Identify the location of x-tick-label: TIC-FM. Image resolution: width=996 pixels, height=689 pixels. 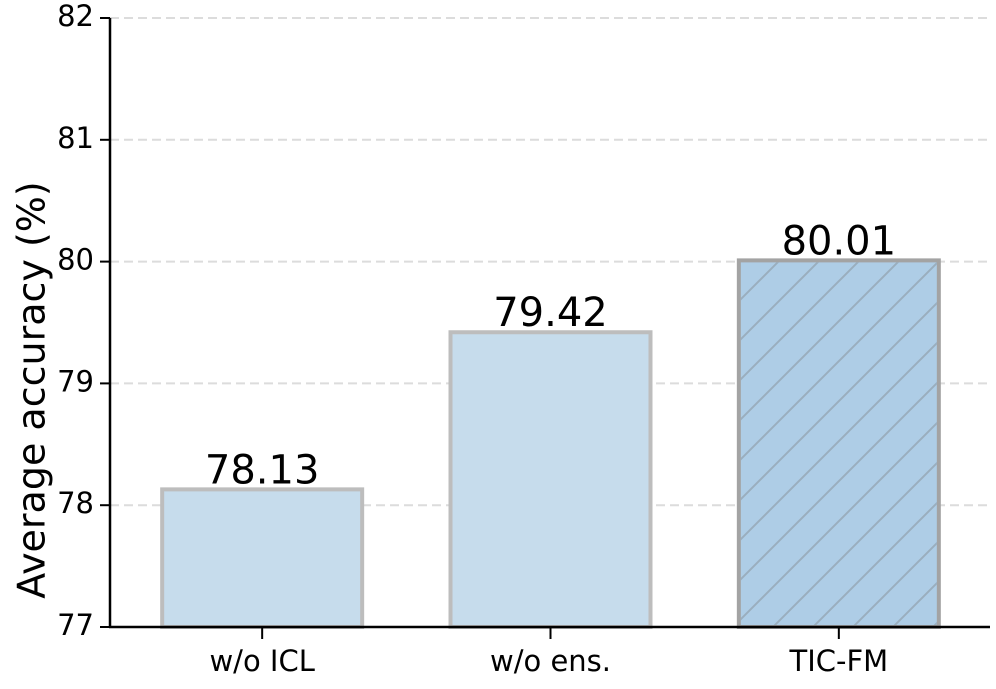
(838, 661).